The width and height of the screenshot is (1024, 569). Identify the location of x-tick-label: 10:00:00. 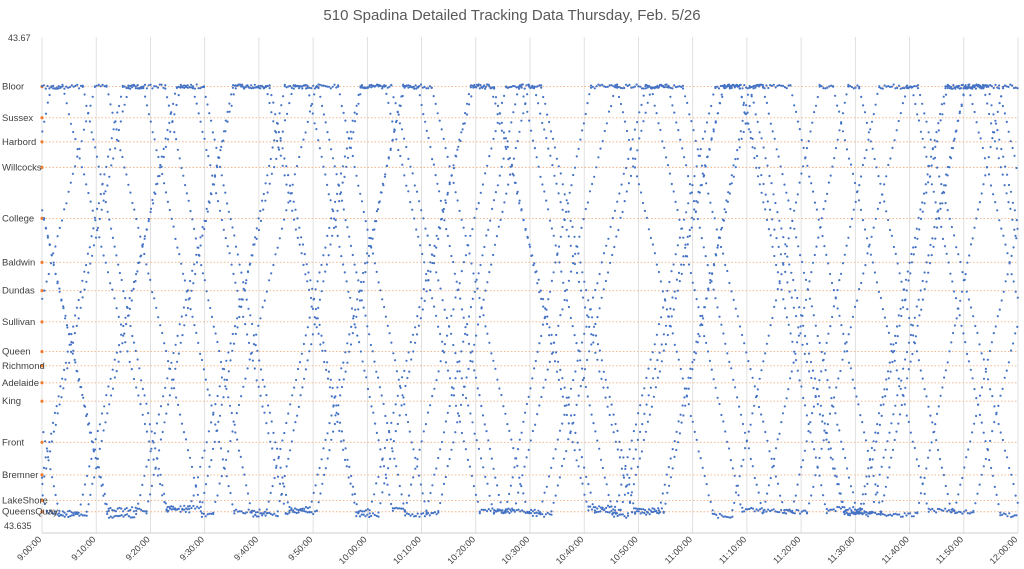
(353, 549).